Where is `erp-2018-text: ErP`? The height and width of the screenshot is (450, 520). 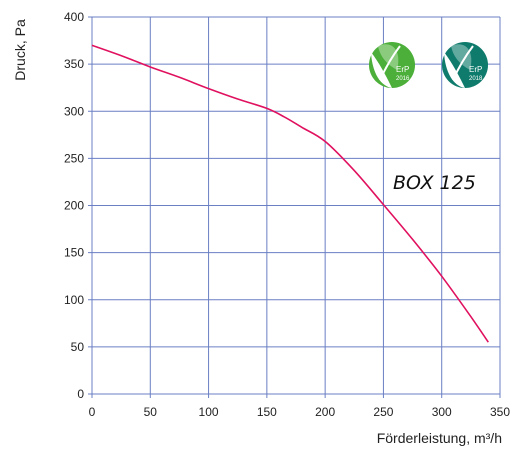 erp-2018-text: ErP is located at coordinates (475, 69).